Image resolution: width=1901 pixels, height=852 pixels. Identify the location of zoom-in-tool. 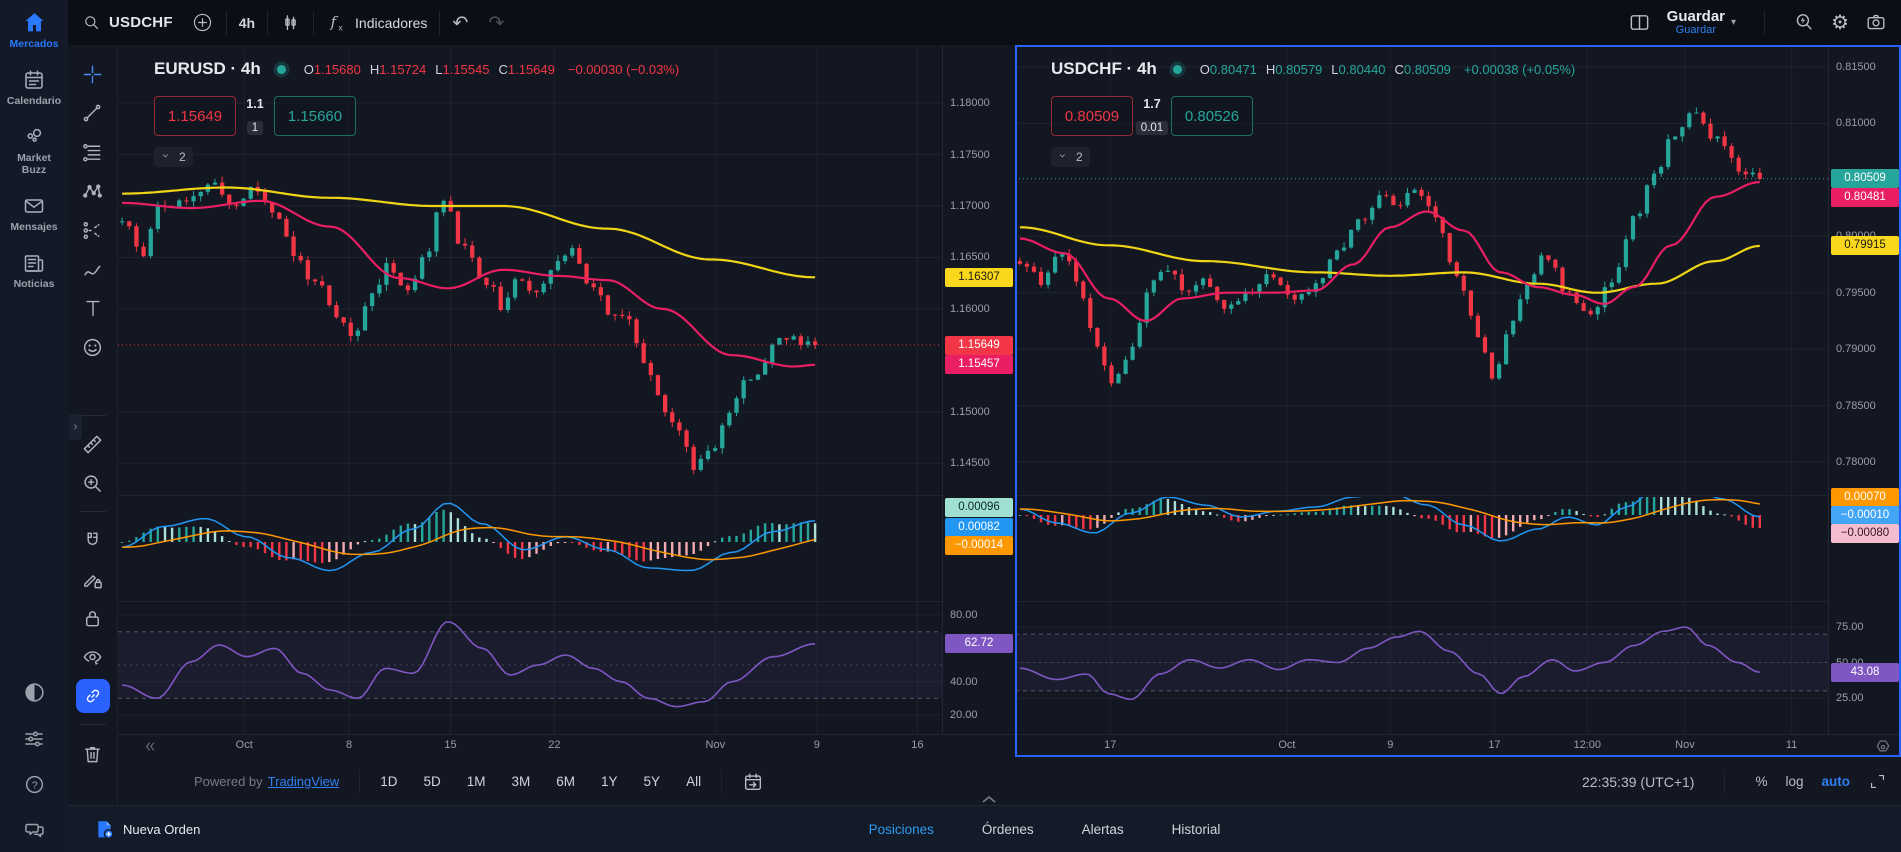
(93, 483).